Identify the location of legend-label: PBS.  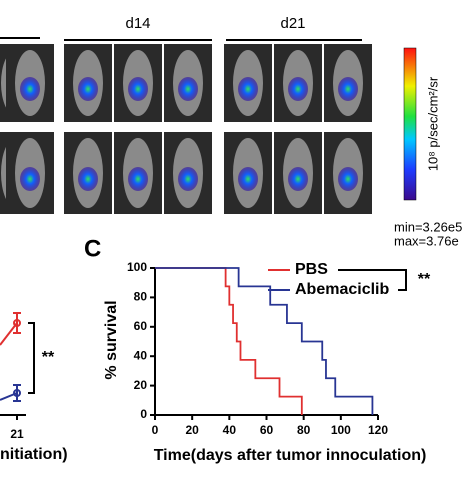
(311, 269).